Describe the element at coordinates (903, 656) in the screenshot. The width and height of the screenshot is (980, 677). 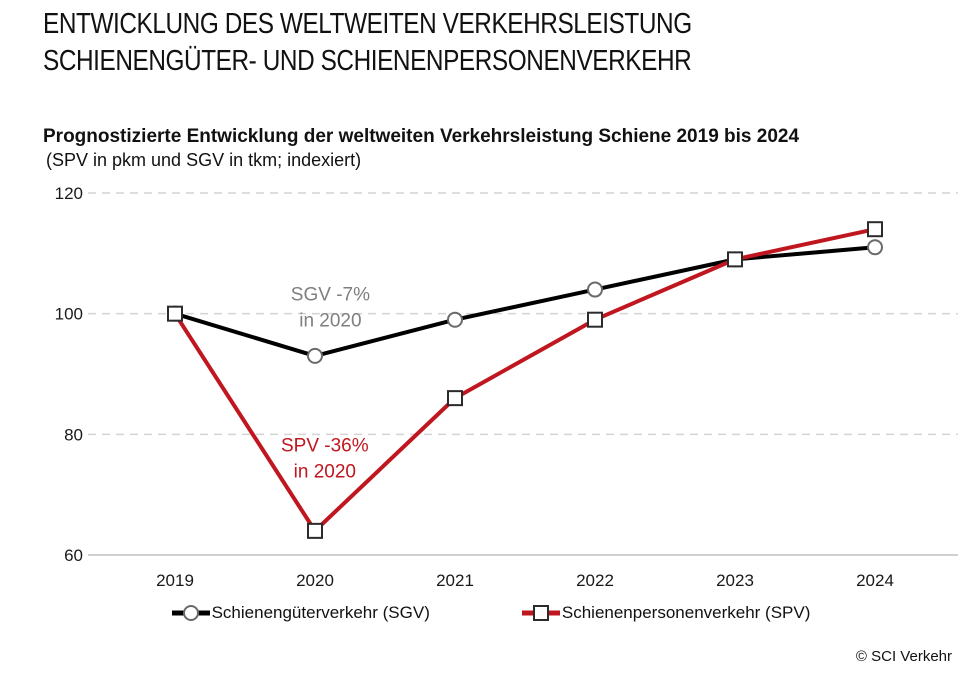
I see `copyright-credit: © SCI Verkehr` at that location.